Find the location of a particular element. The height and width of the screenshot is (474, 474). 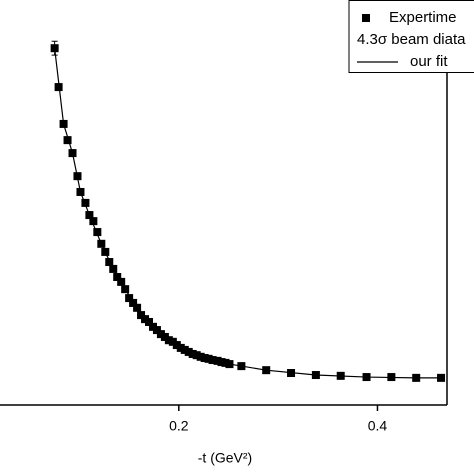

x-tick-label: 0.2 is located at coordinates (179, 426).